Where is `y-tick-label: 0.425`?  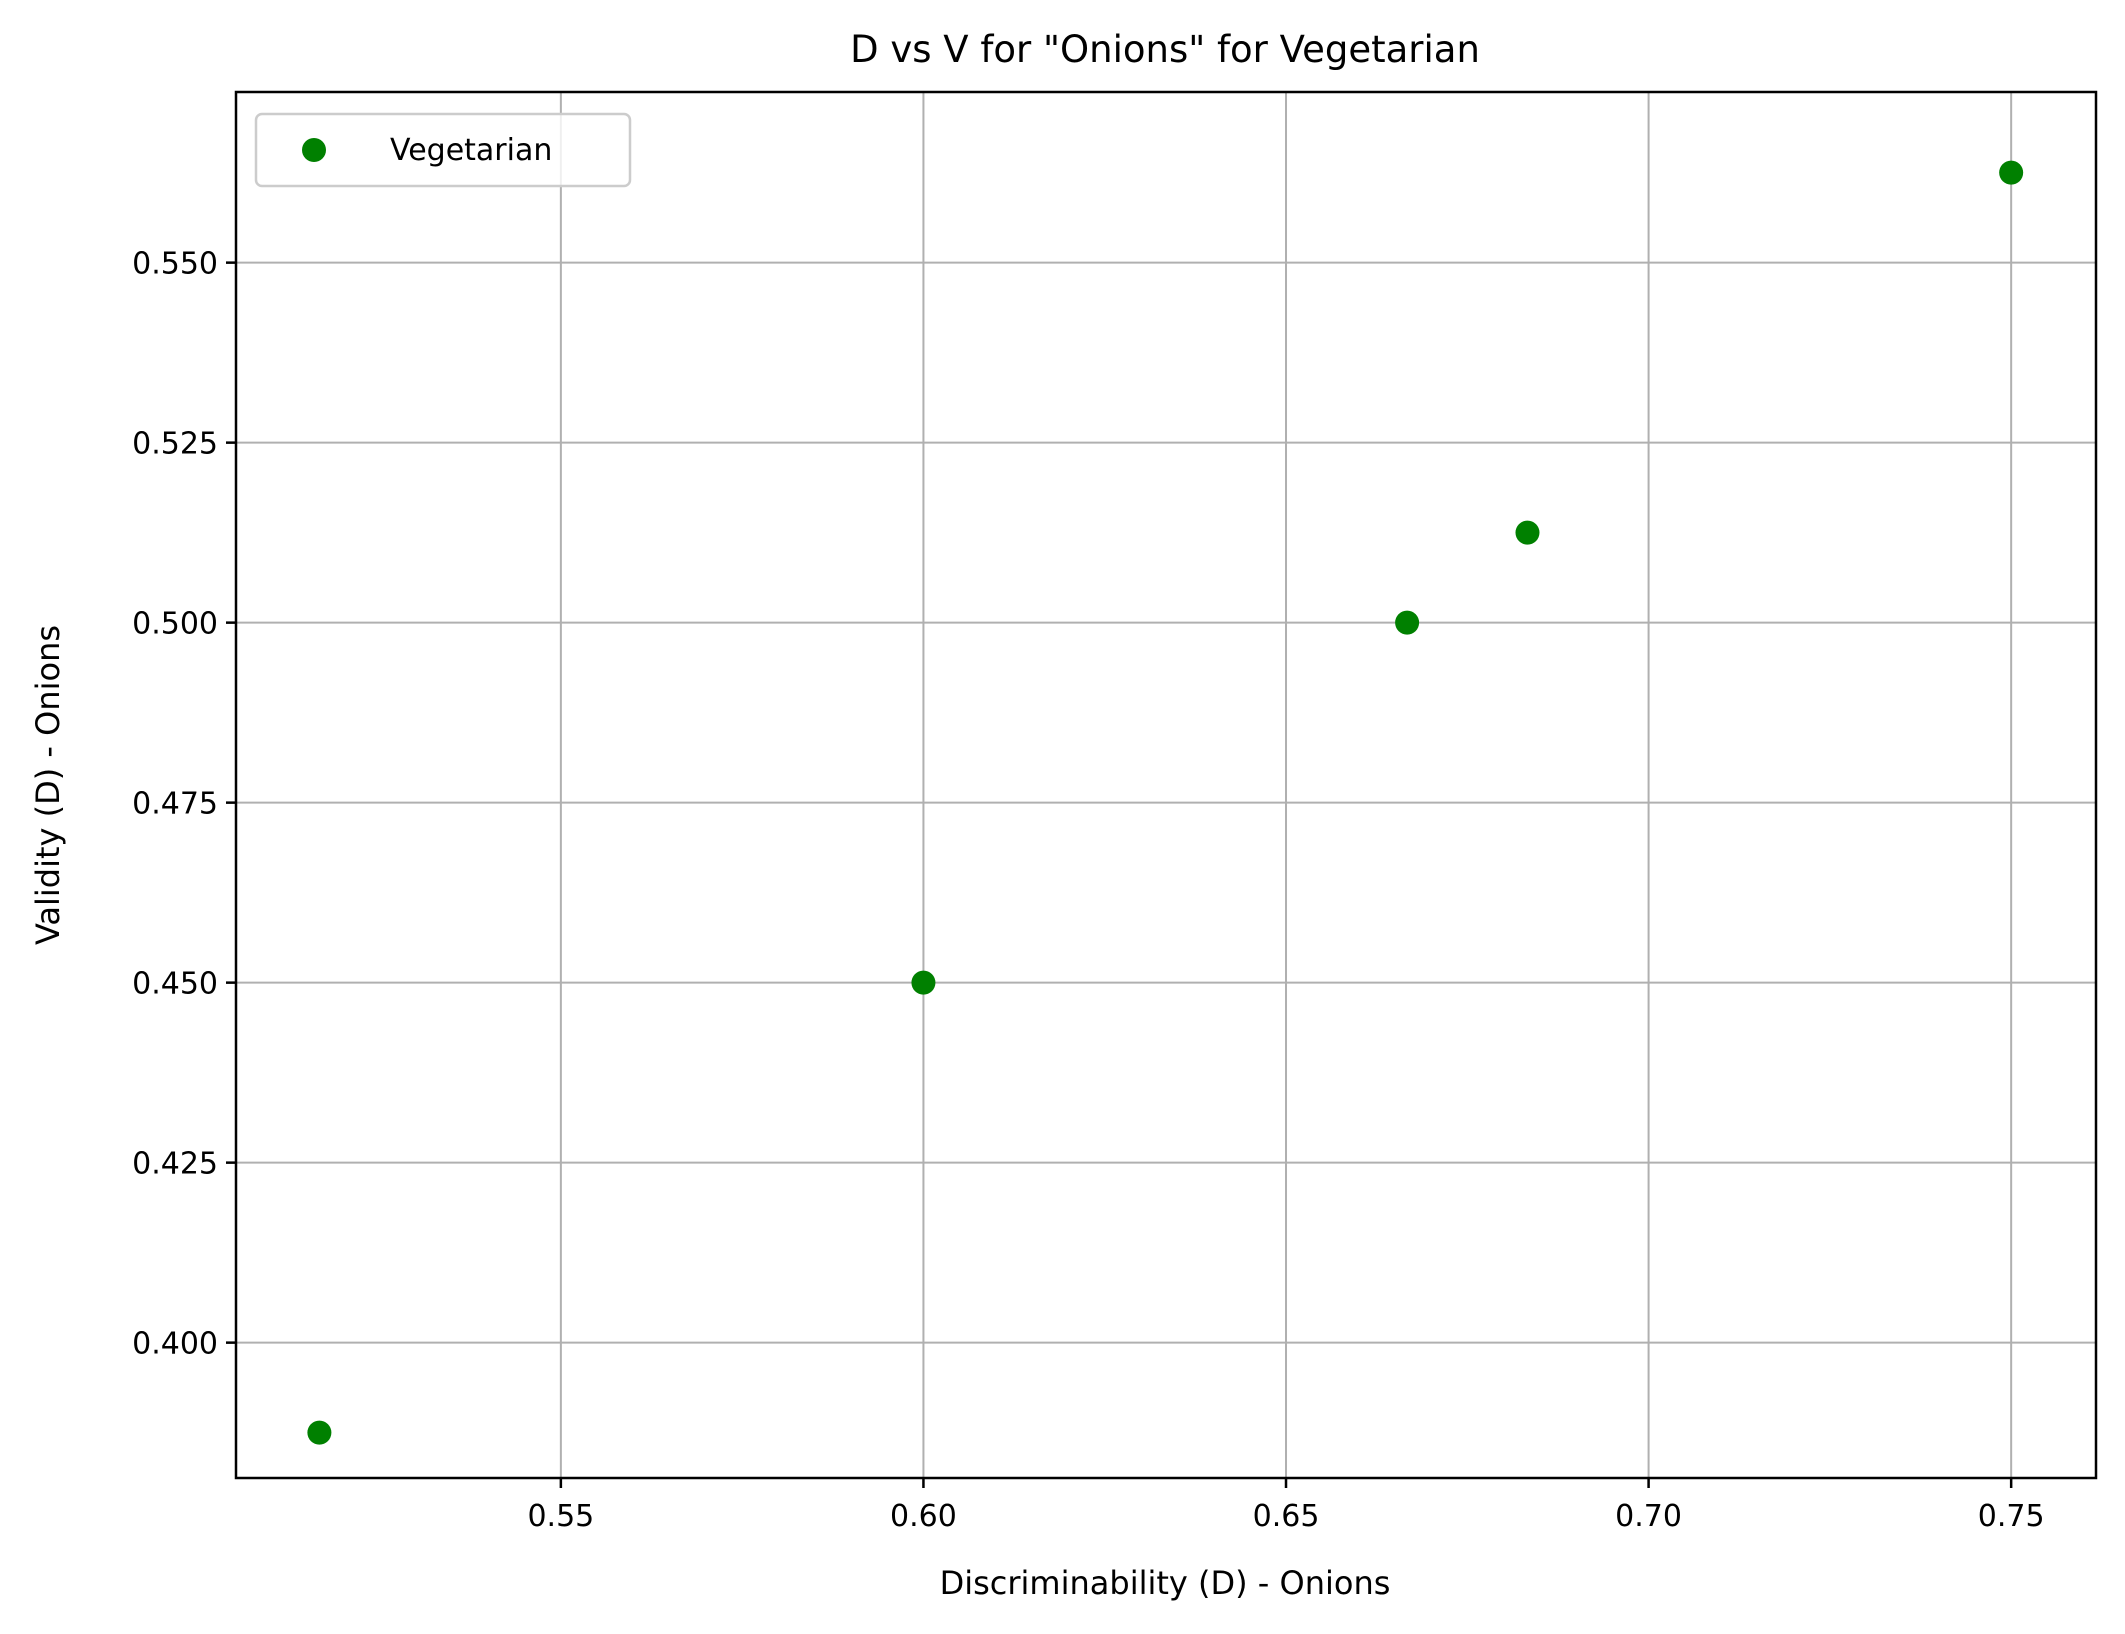 y-tick-label: 0.425 is located at coordinates (175, 1164).